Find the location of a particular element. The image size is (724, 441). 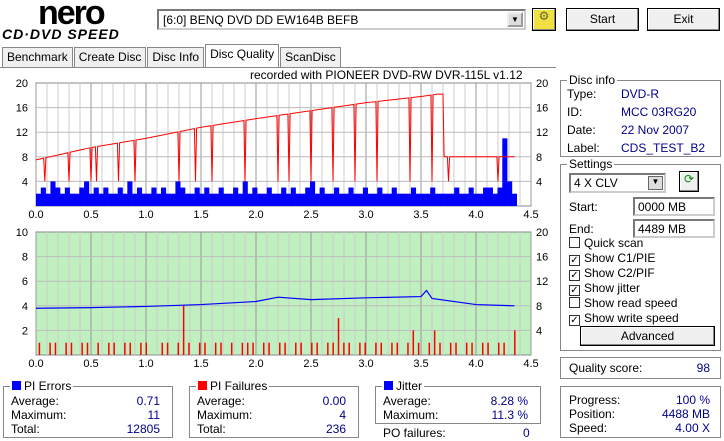

tab-disc-info: Disc Info is located at coordinates (176, 57).